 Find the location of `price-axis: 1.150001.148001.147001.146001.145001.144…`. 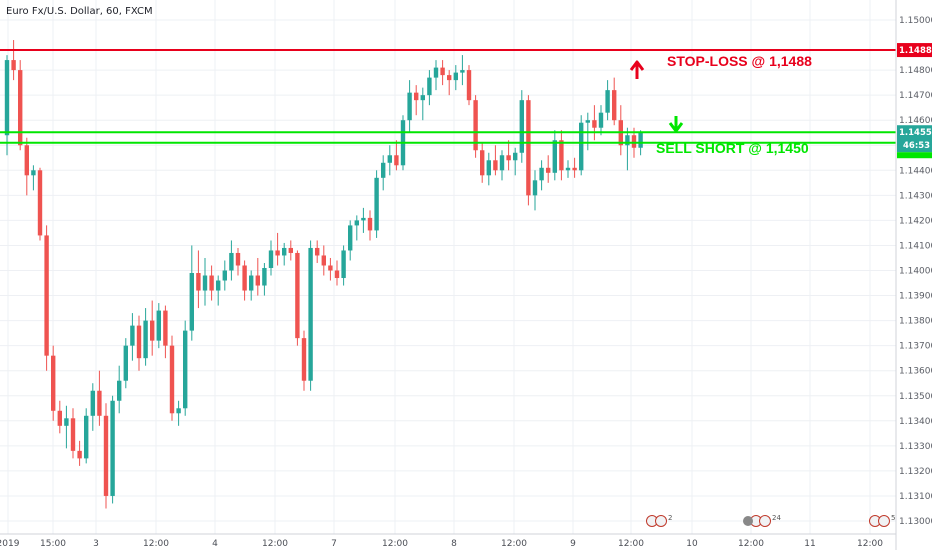

price-axis: 1.150001.148001.147001.146001.145001.144… is located at coordinates (913, 275).